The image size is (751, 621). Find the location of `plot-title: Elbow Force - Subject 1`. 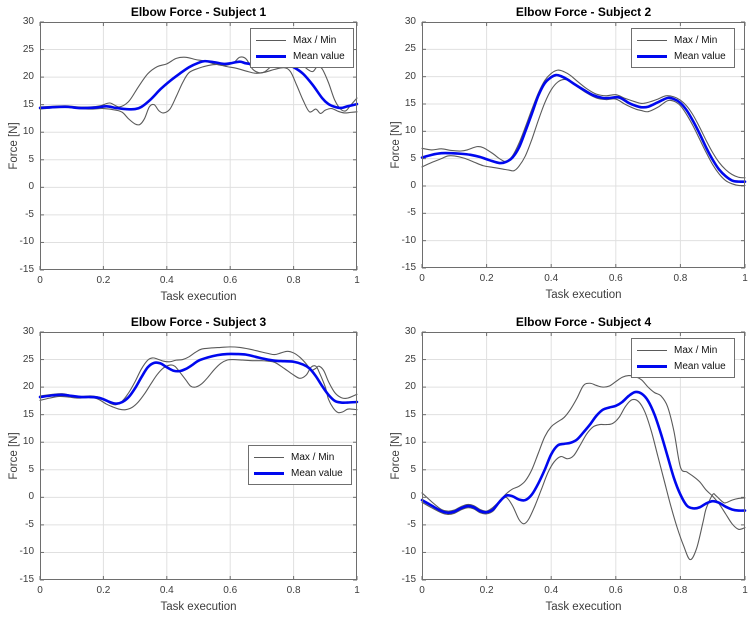

plot-title: Elbow Force - Subject 1 is located at coordinates (198, 12).